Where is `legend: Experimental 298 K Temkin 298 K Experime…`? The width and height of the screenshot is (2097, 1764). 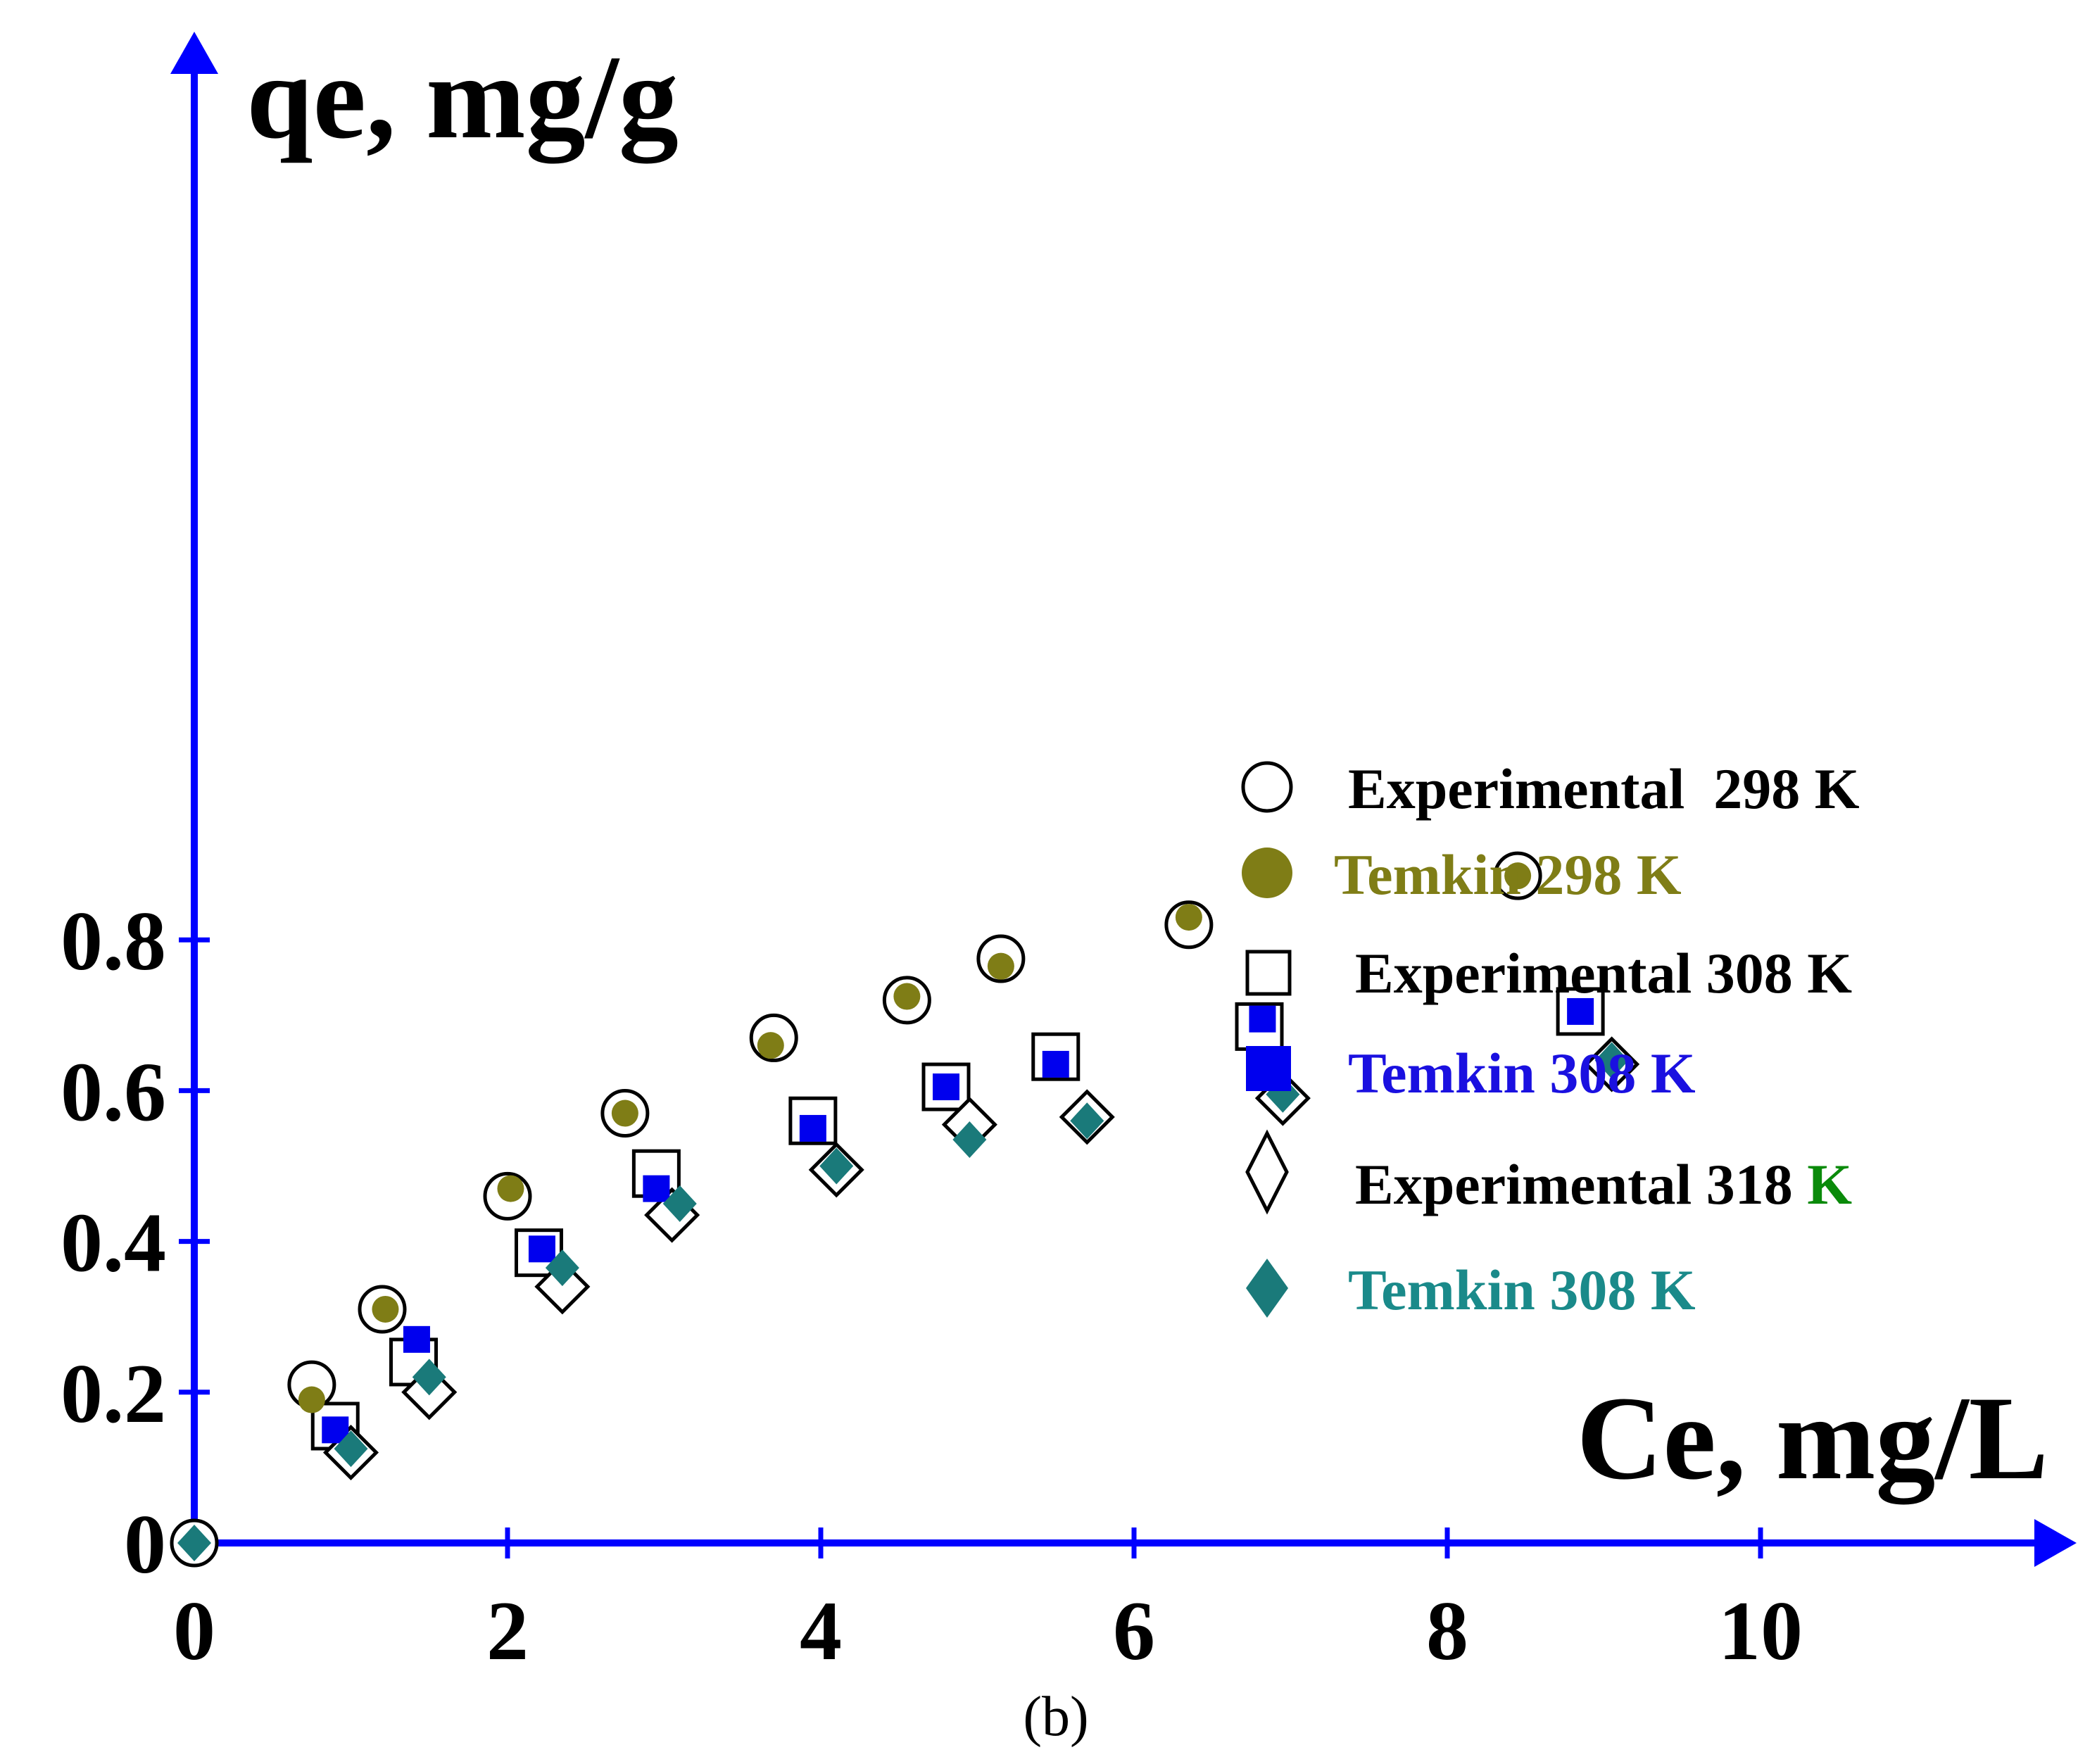 legend: Experimental 298 K Temkin 298 K Experime… is located at coordinates (1550, 1039).